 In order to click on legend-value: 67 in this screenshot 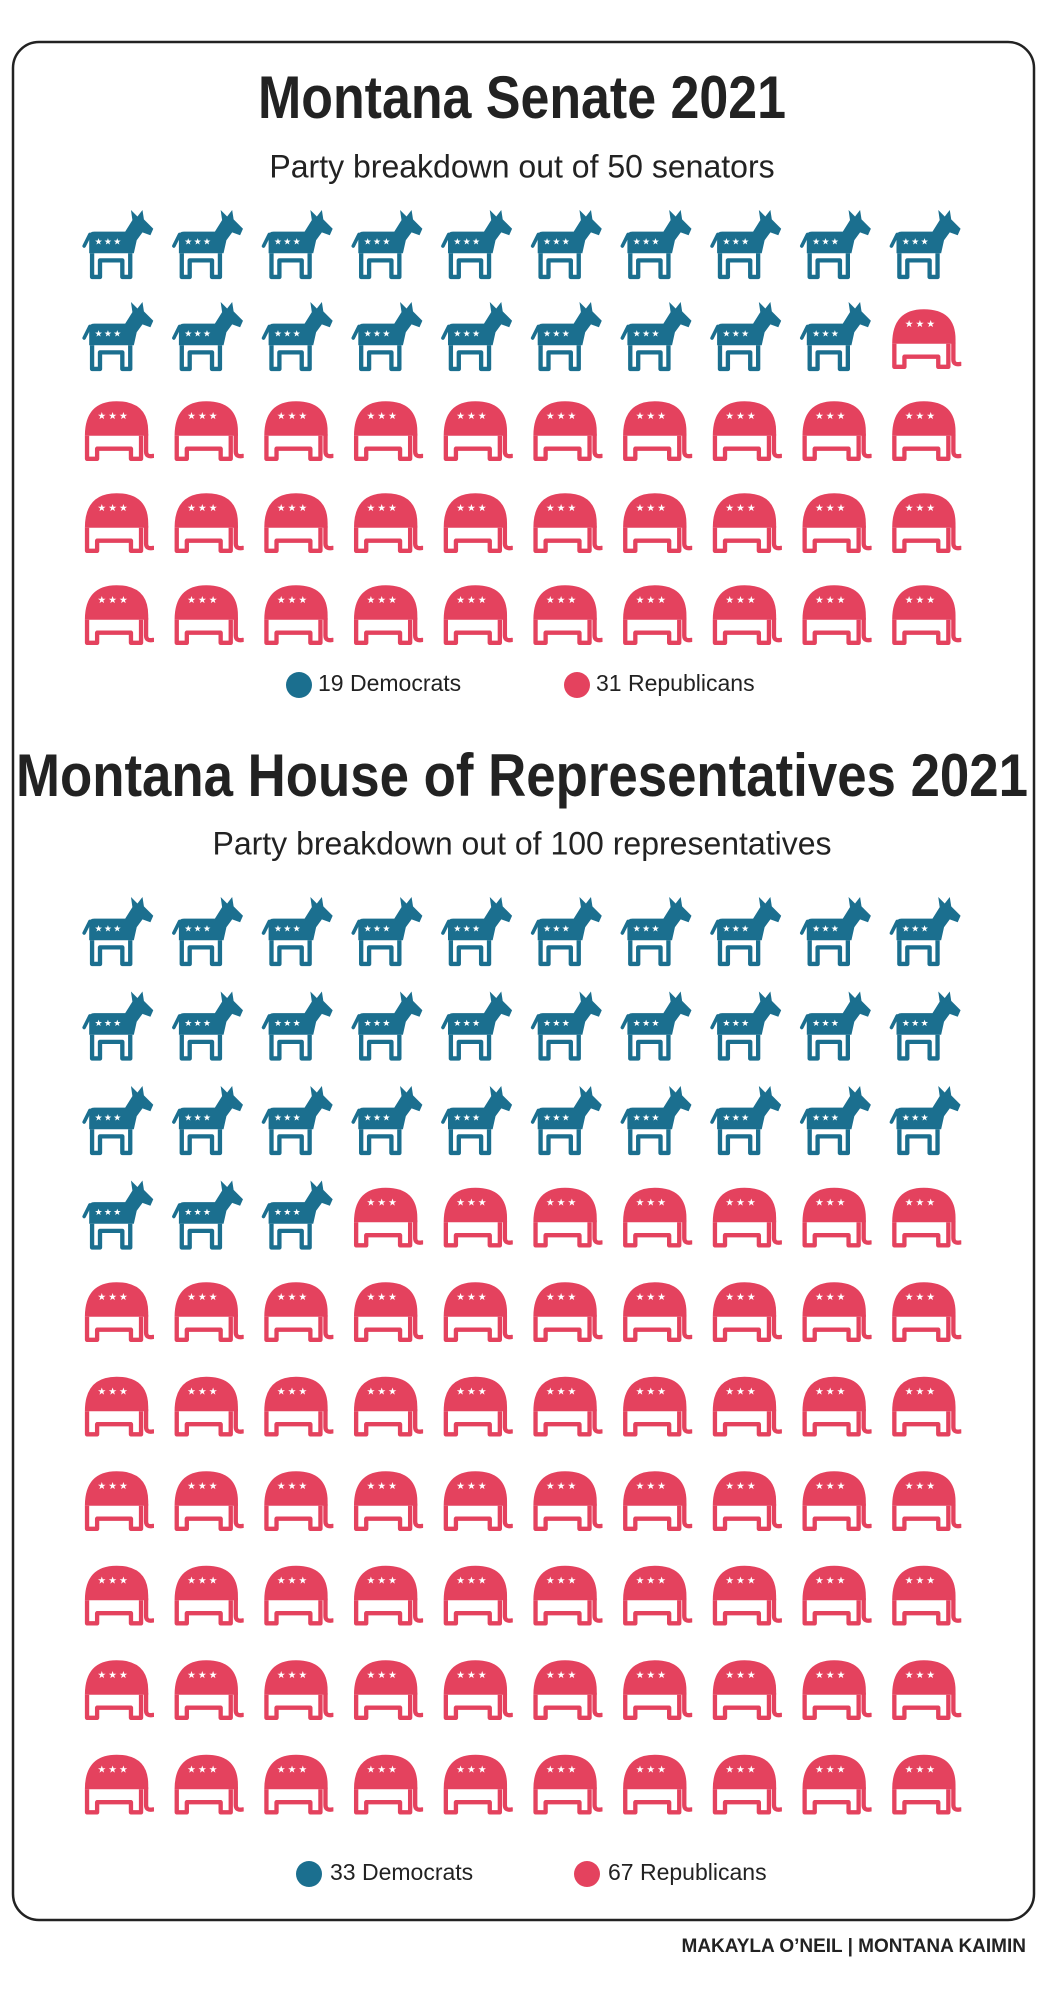, I will do `click(621, 1872)`.